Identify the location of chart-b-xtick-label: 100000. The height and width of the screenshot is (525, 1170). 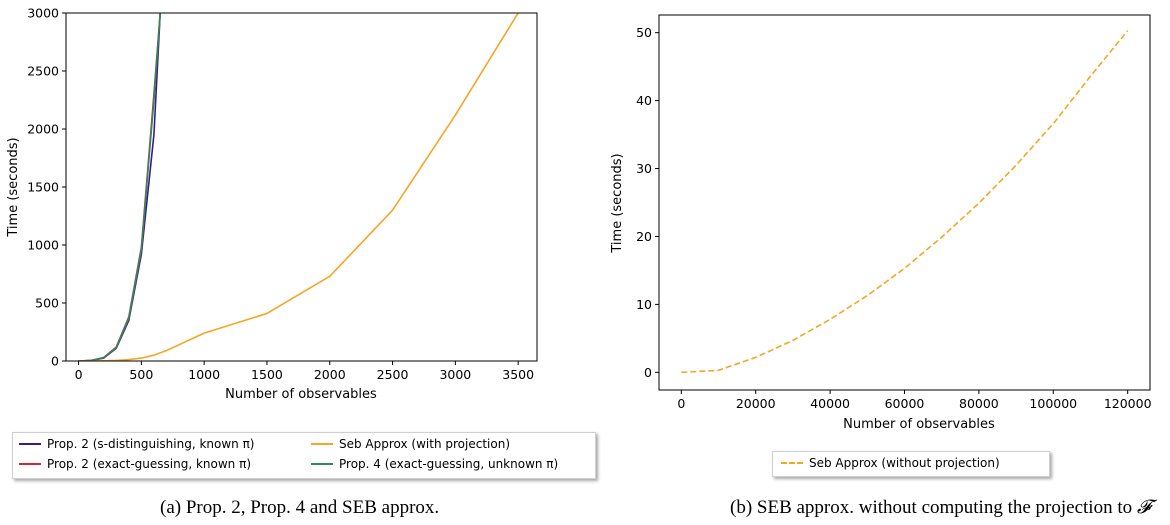
(1053, 403).